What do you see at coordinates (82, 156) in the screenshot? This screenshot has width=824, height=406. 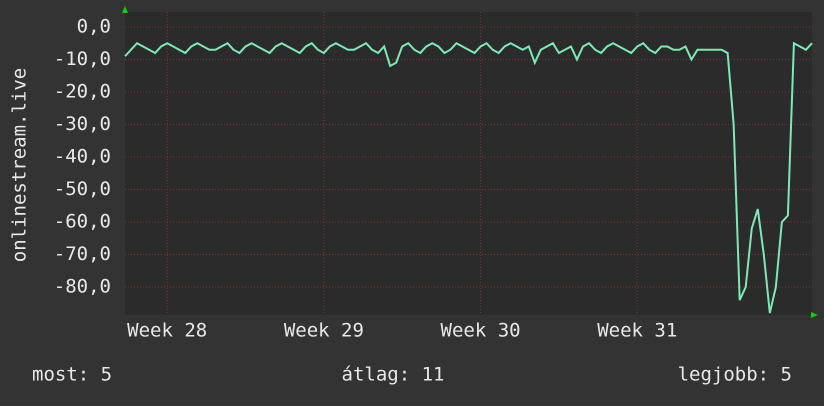 I see `y-tick-label: -40,0` at bounding box center [82, 156].